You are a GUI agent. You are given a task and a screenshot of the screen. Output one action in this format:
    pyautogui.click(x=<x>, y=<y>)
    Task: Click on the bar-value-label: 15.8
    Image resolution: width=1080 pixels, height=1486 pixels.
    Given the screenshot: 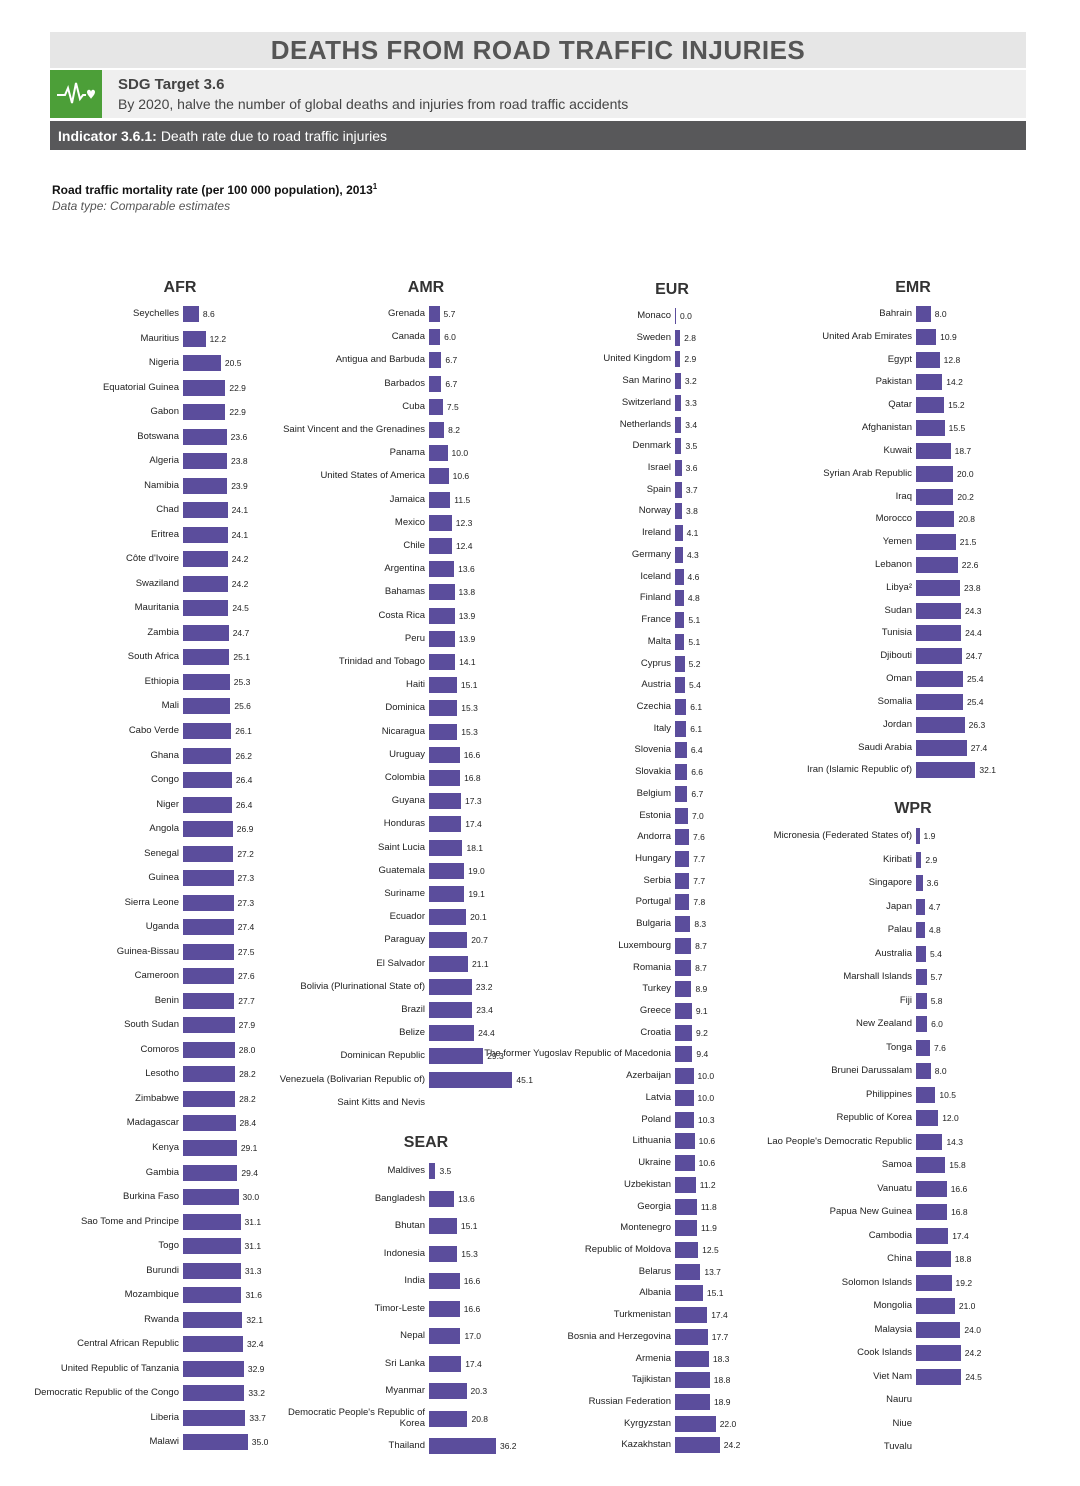 What is the action you would take?
    pyautogui.click(x=957, y=1165)
    